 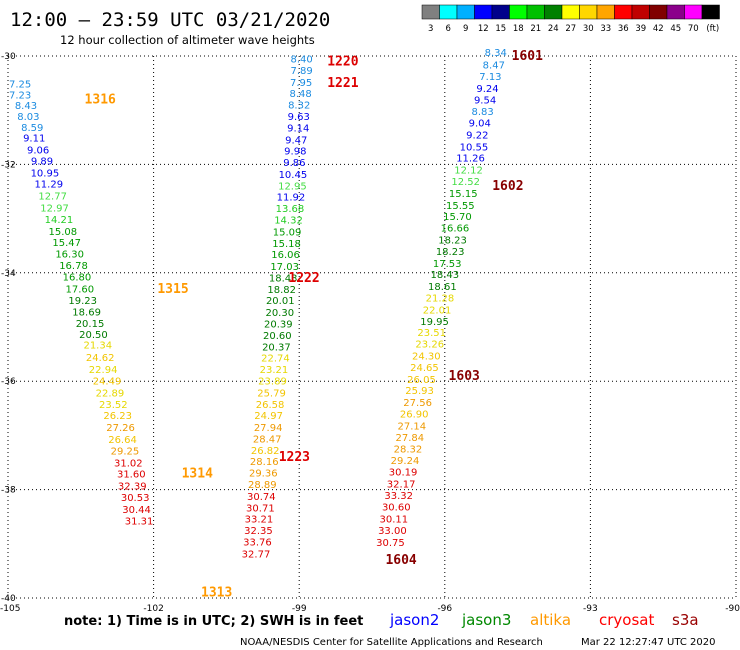 What do you see at coordinates (42, 161) in the screenshot?
I see `wave-height-label: 9.89` at bounding box center [42, 161].